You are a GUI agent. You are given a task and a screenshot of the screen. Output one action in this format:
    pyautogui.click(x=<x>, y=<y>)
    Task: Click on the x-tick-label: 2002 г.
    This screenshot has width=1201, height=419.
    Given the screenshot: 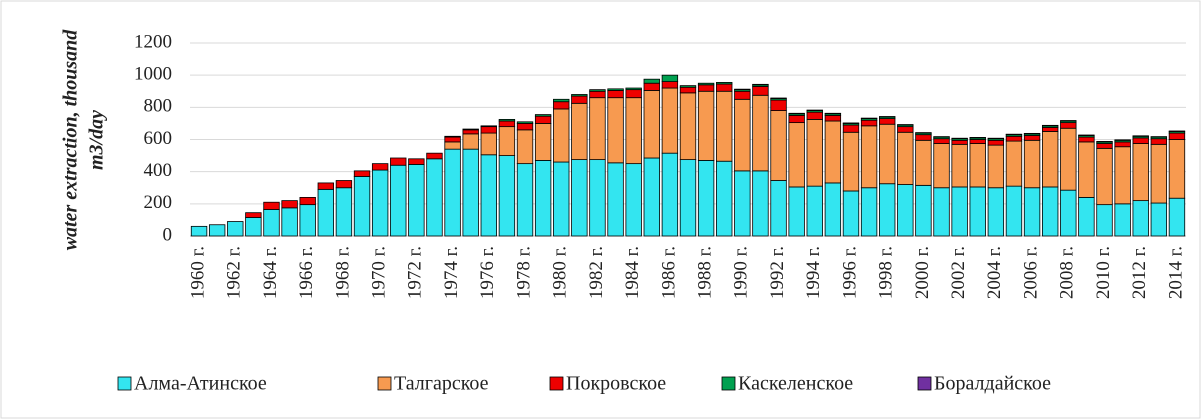 What is the action you would take?
    pyautogui.click(x=958, y=272)
    